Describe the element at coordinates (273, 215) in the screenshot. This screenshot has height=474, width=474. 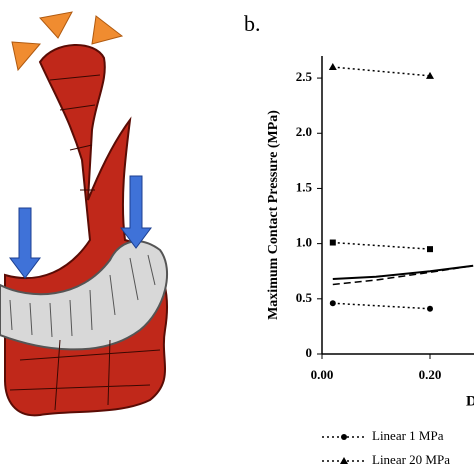
I see `y-axis-label: Maximum Contact Pressure (MPa)` at that location.